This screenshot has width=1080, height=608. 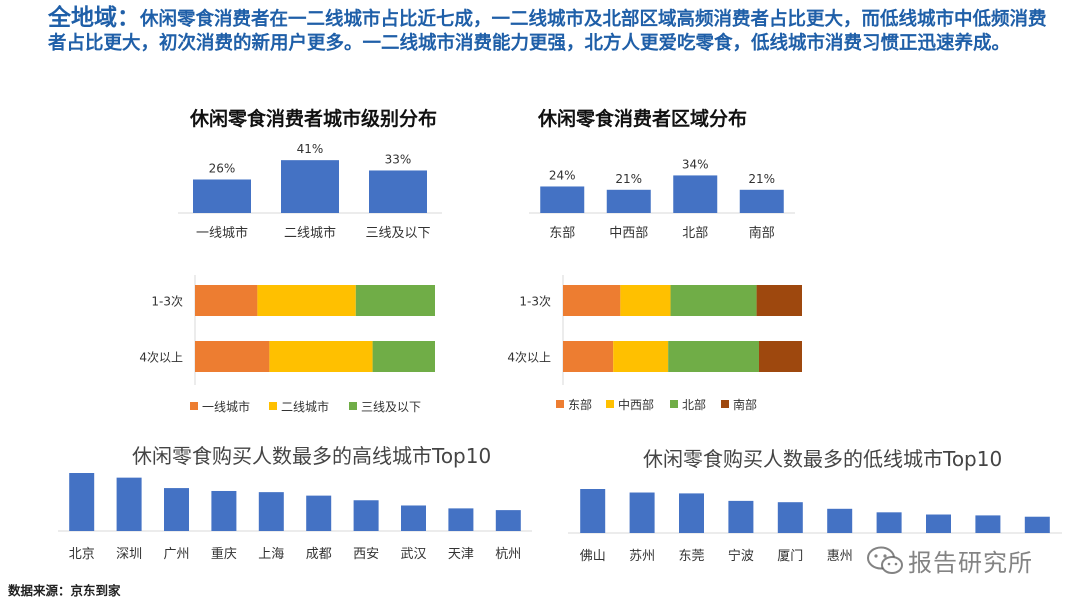 What do you see at coordinates (226, 406) in the screenshot?
I see `frequency-city-legend-label: 一线城市` at bounding box center [226, 406].